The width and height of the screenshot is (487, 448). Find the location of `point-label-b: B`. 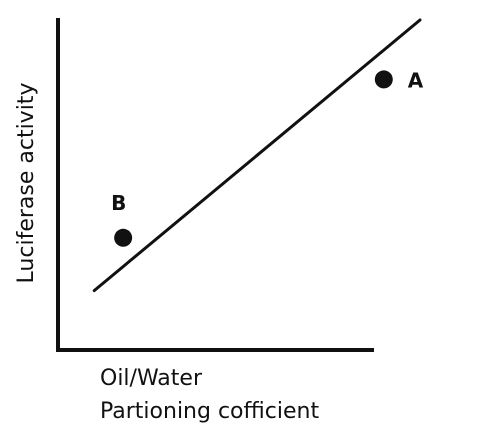

point-label-b: B is located at coordinates (118, 203).